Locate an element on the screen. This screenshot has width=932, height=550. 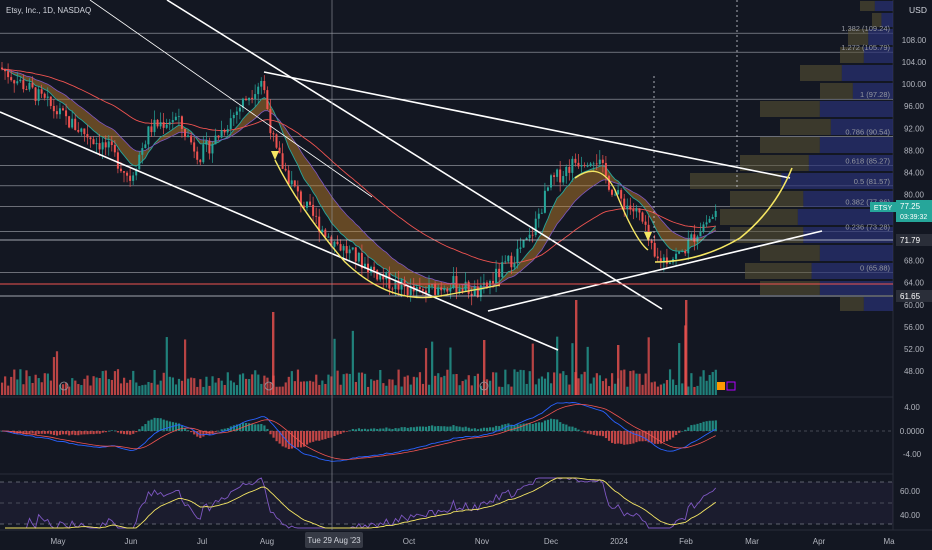
event-icon is located at coordinates (731, 386).